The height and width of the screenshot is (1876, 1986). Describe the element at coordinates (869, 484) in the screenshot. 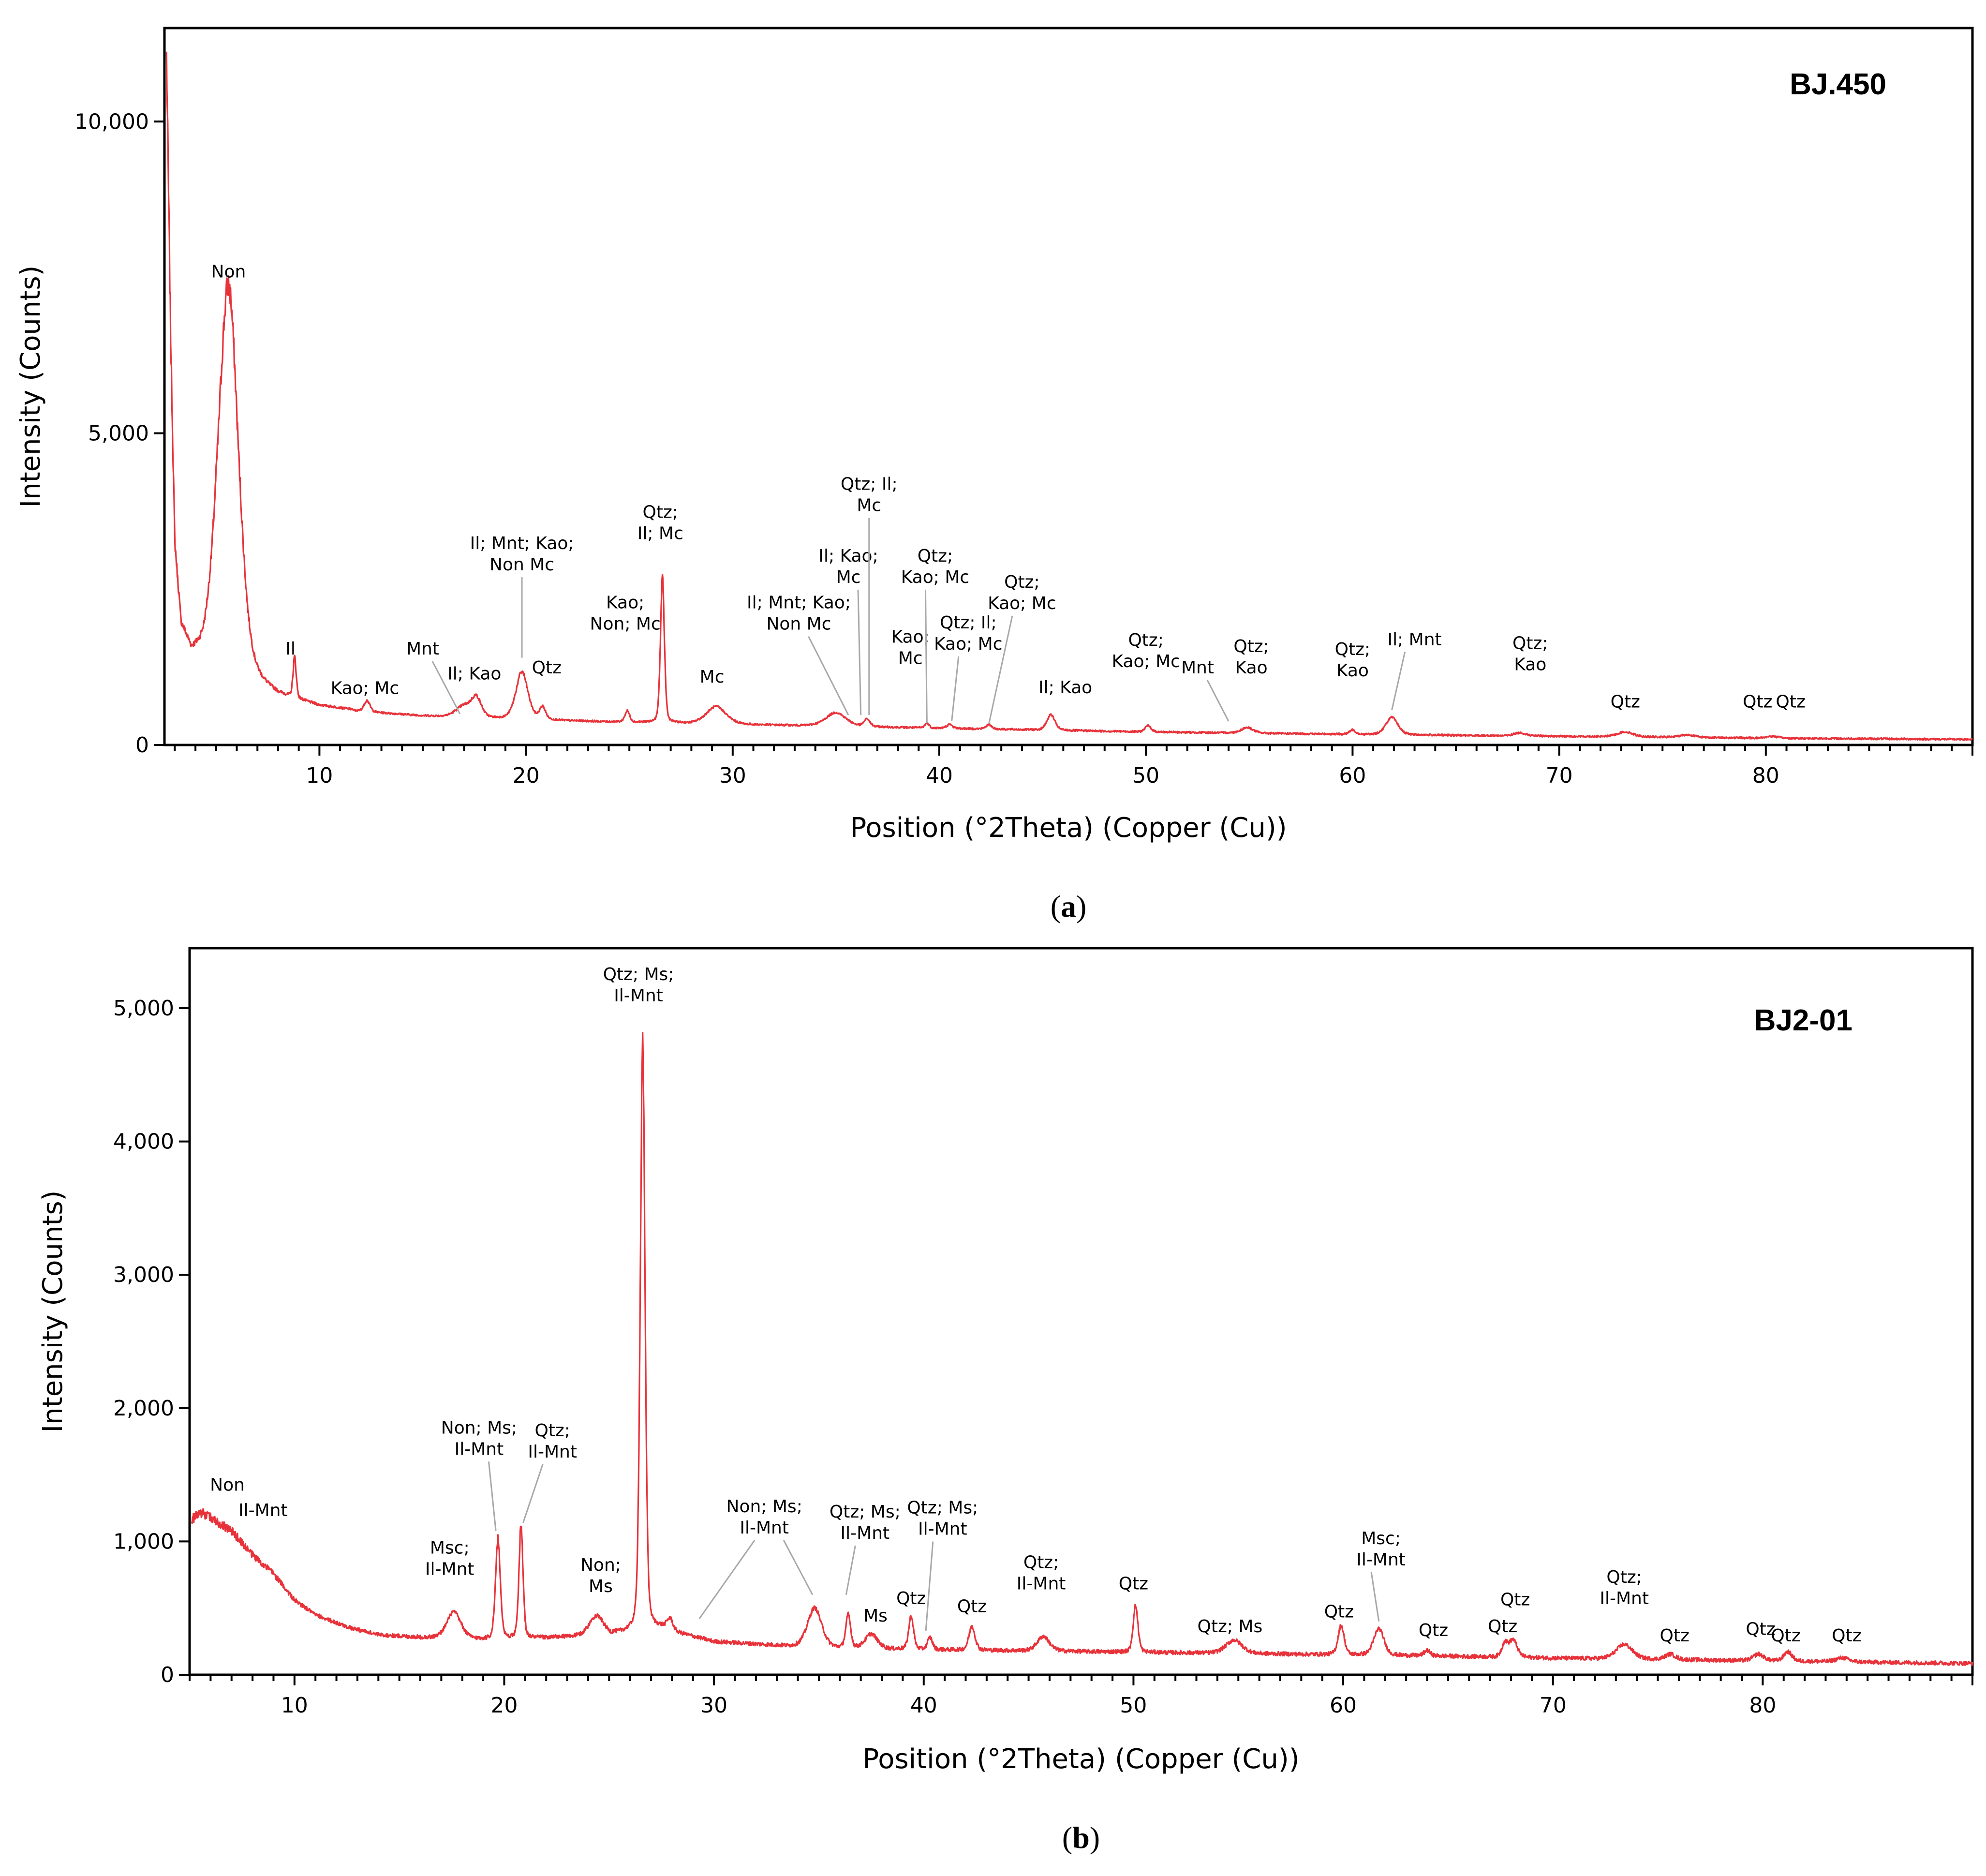

I see `peak-annotation: Qtz; Il;` at that location.